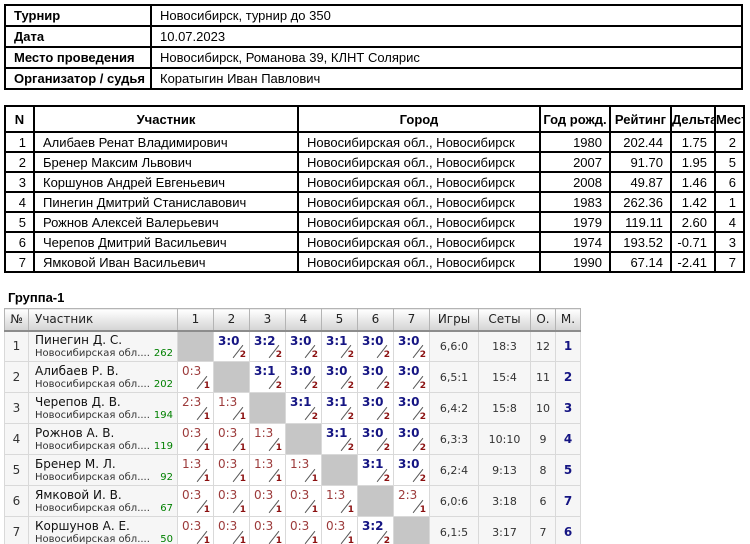  What do you see at coordinates (693, 162) in the screenshot?
I see `participant-delta: 1.95` at bounding box center [693, 162].